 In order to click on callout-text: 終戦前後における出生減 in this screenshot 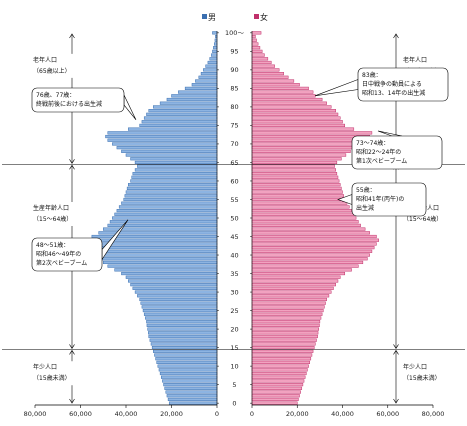, I will do `click(69, 104)`.